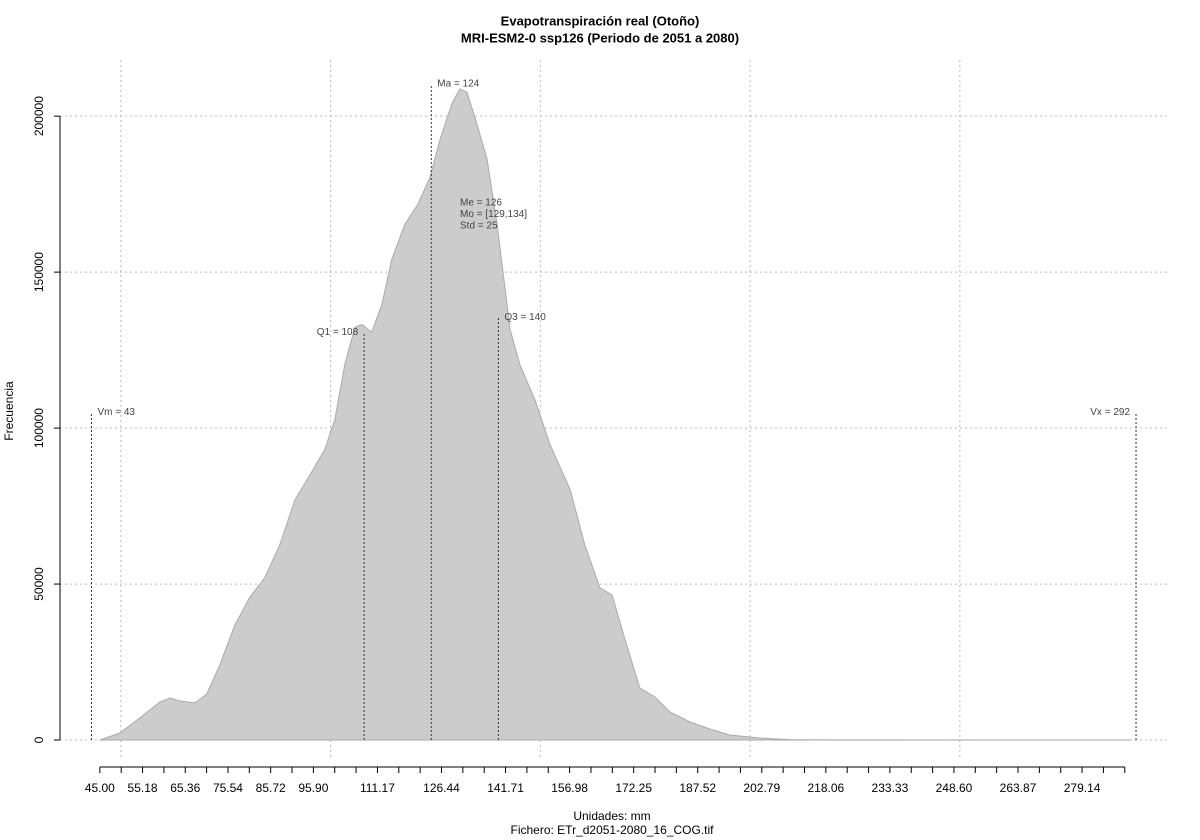 The width and height of the screenshot is (1200, 840). Describe the element at coordinates (9, 411) in the screenshot. I see `y-axis-label: Frecuencia` at that location.